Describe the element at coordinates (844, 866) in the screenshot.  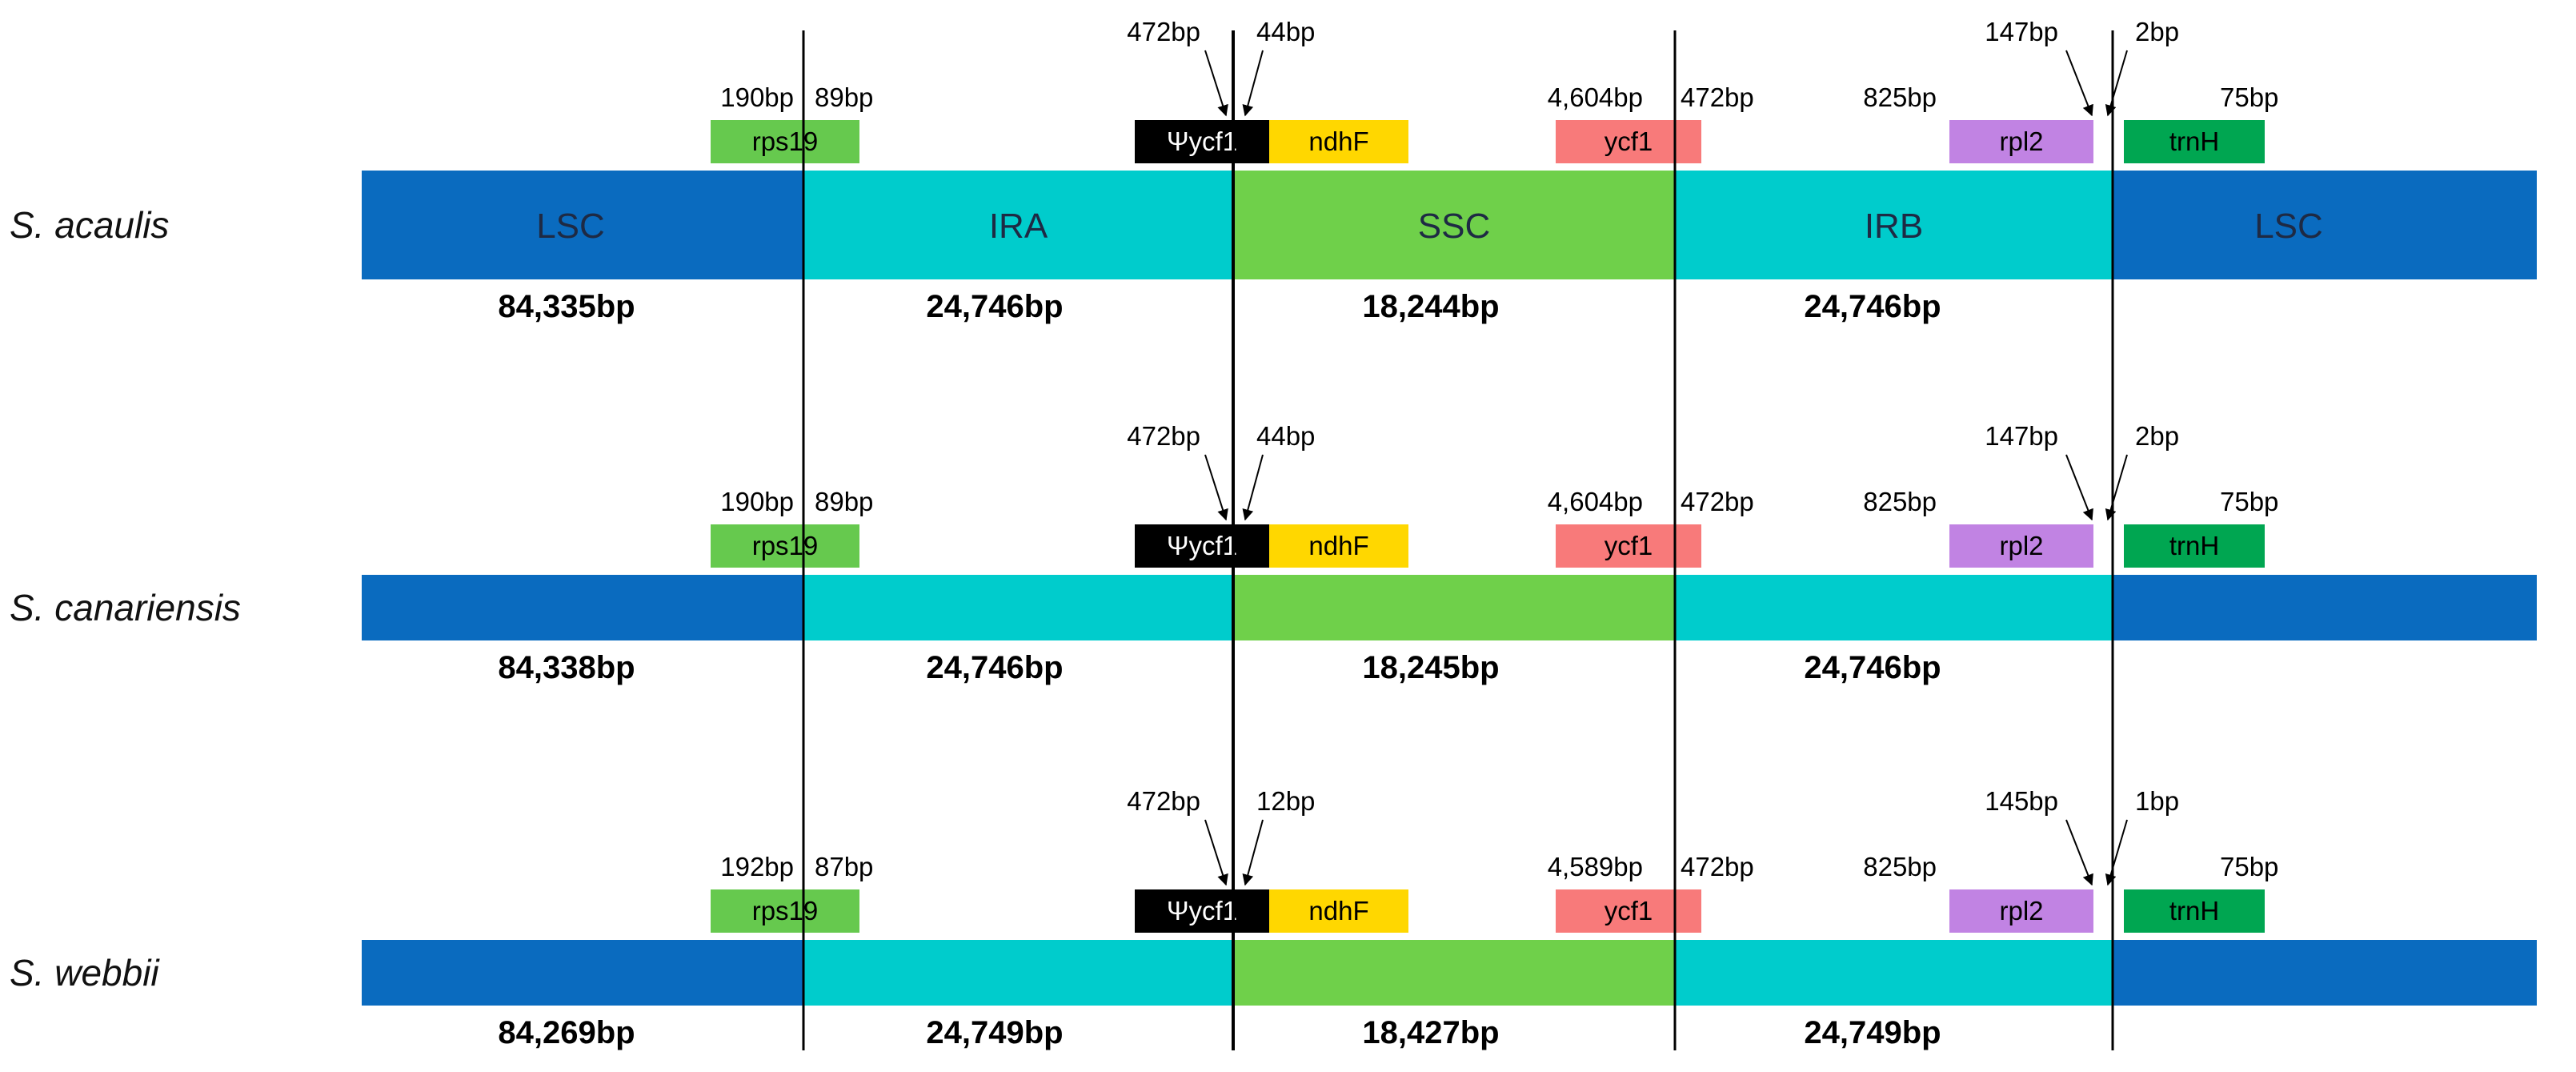
I see `bp-rps19-right: 87bp` at that location.